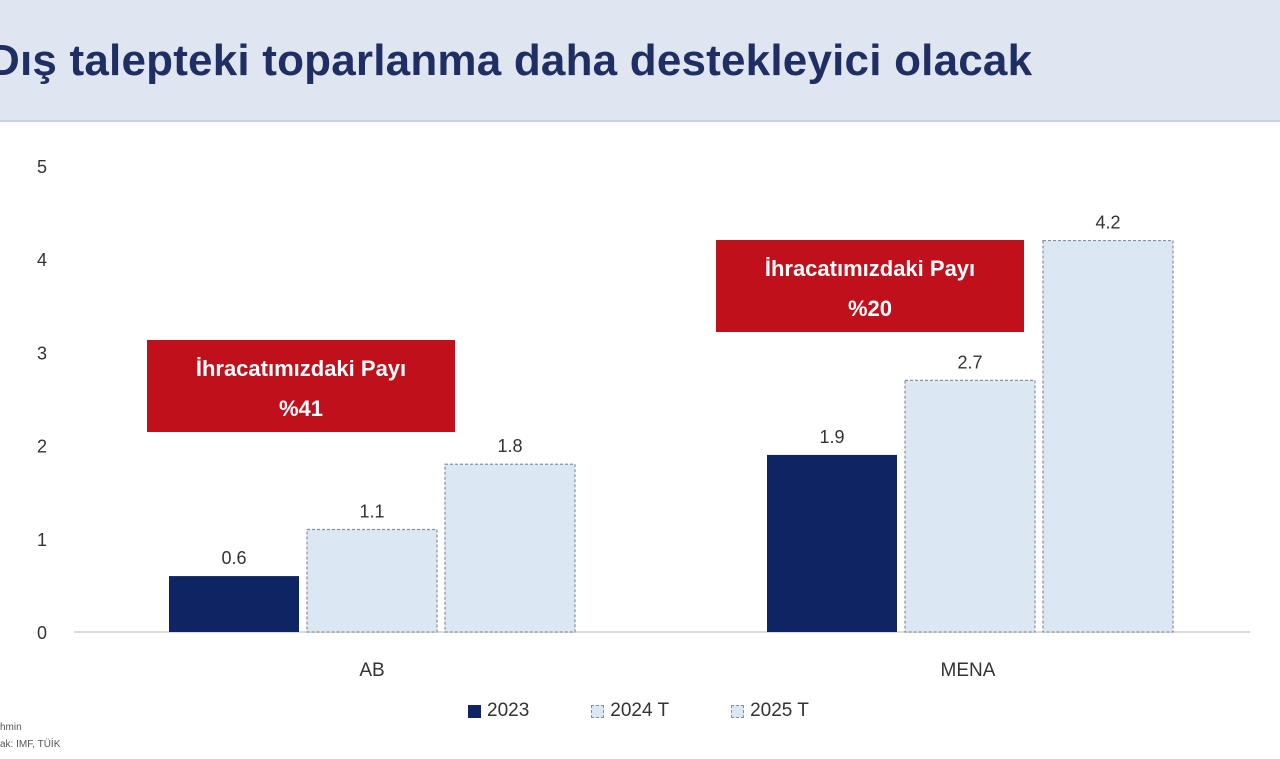 This screenshot has height=759, width=1280. What do you see at coordinates (640, 710) in the screenshot?
I see `legend-label-2024: 2024 T` at bounding box center [640, 710].